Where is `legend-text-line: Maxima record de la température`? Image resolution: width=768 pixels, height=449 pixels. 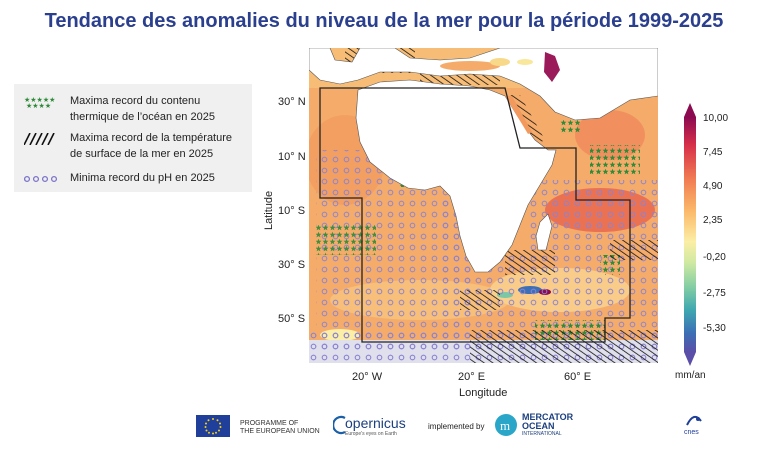 legend-text-line: Maxima record de la température is located at coordinates (151, 138).